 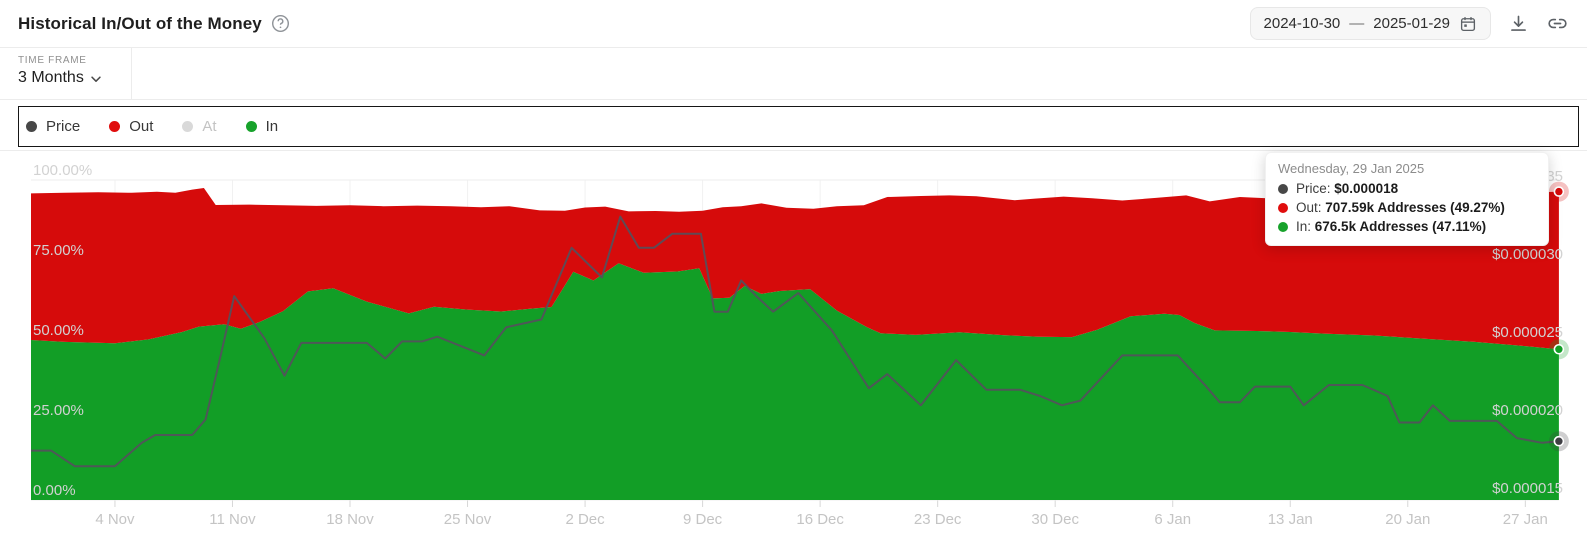 What do you see at coordinates (1527, 332) in the screenshot?
I see `y-axis-label-right: $0.000025` at bounding box center [1527, 332].